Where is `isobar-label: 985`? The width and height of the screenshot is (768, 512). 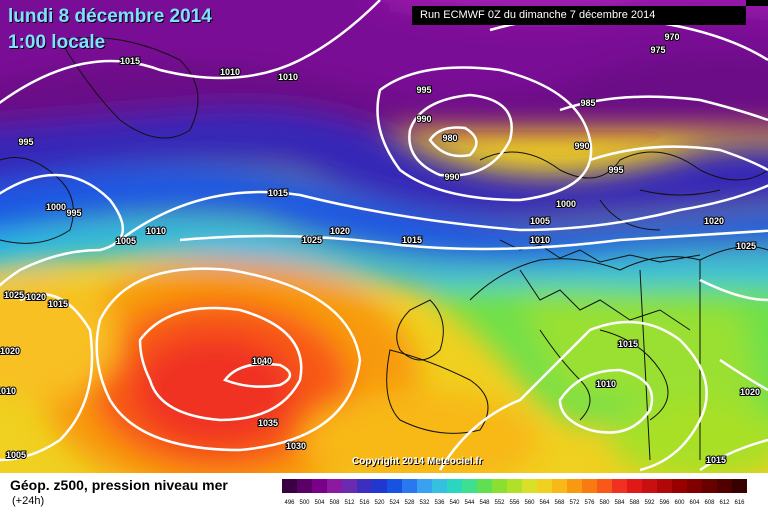
isobar-label: 985 is located at coordinates (587, 103).